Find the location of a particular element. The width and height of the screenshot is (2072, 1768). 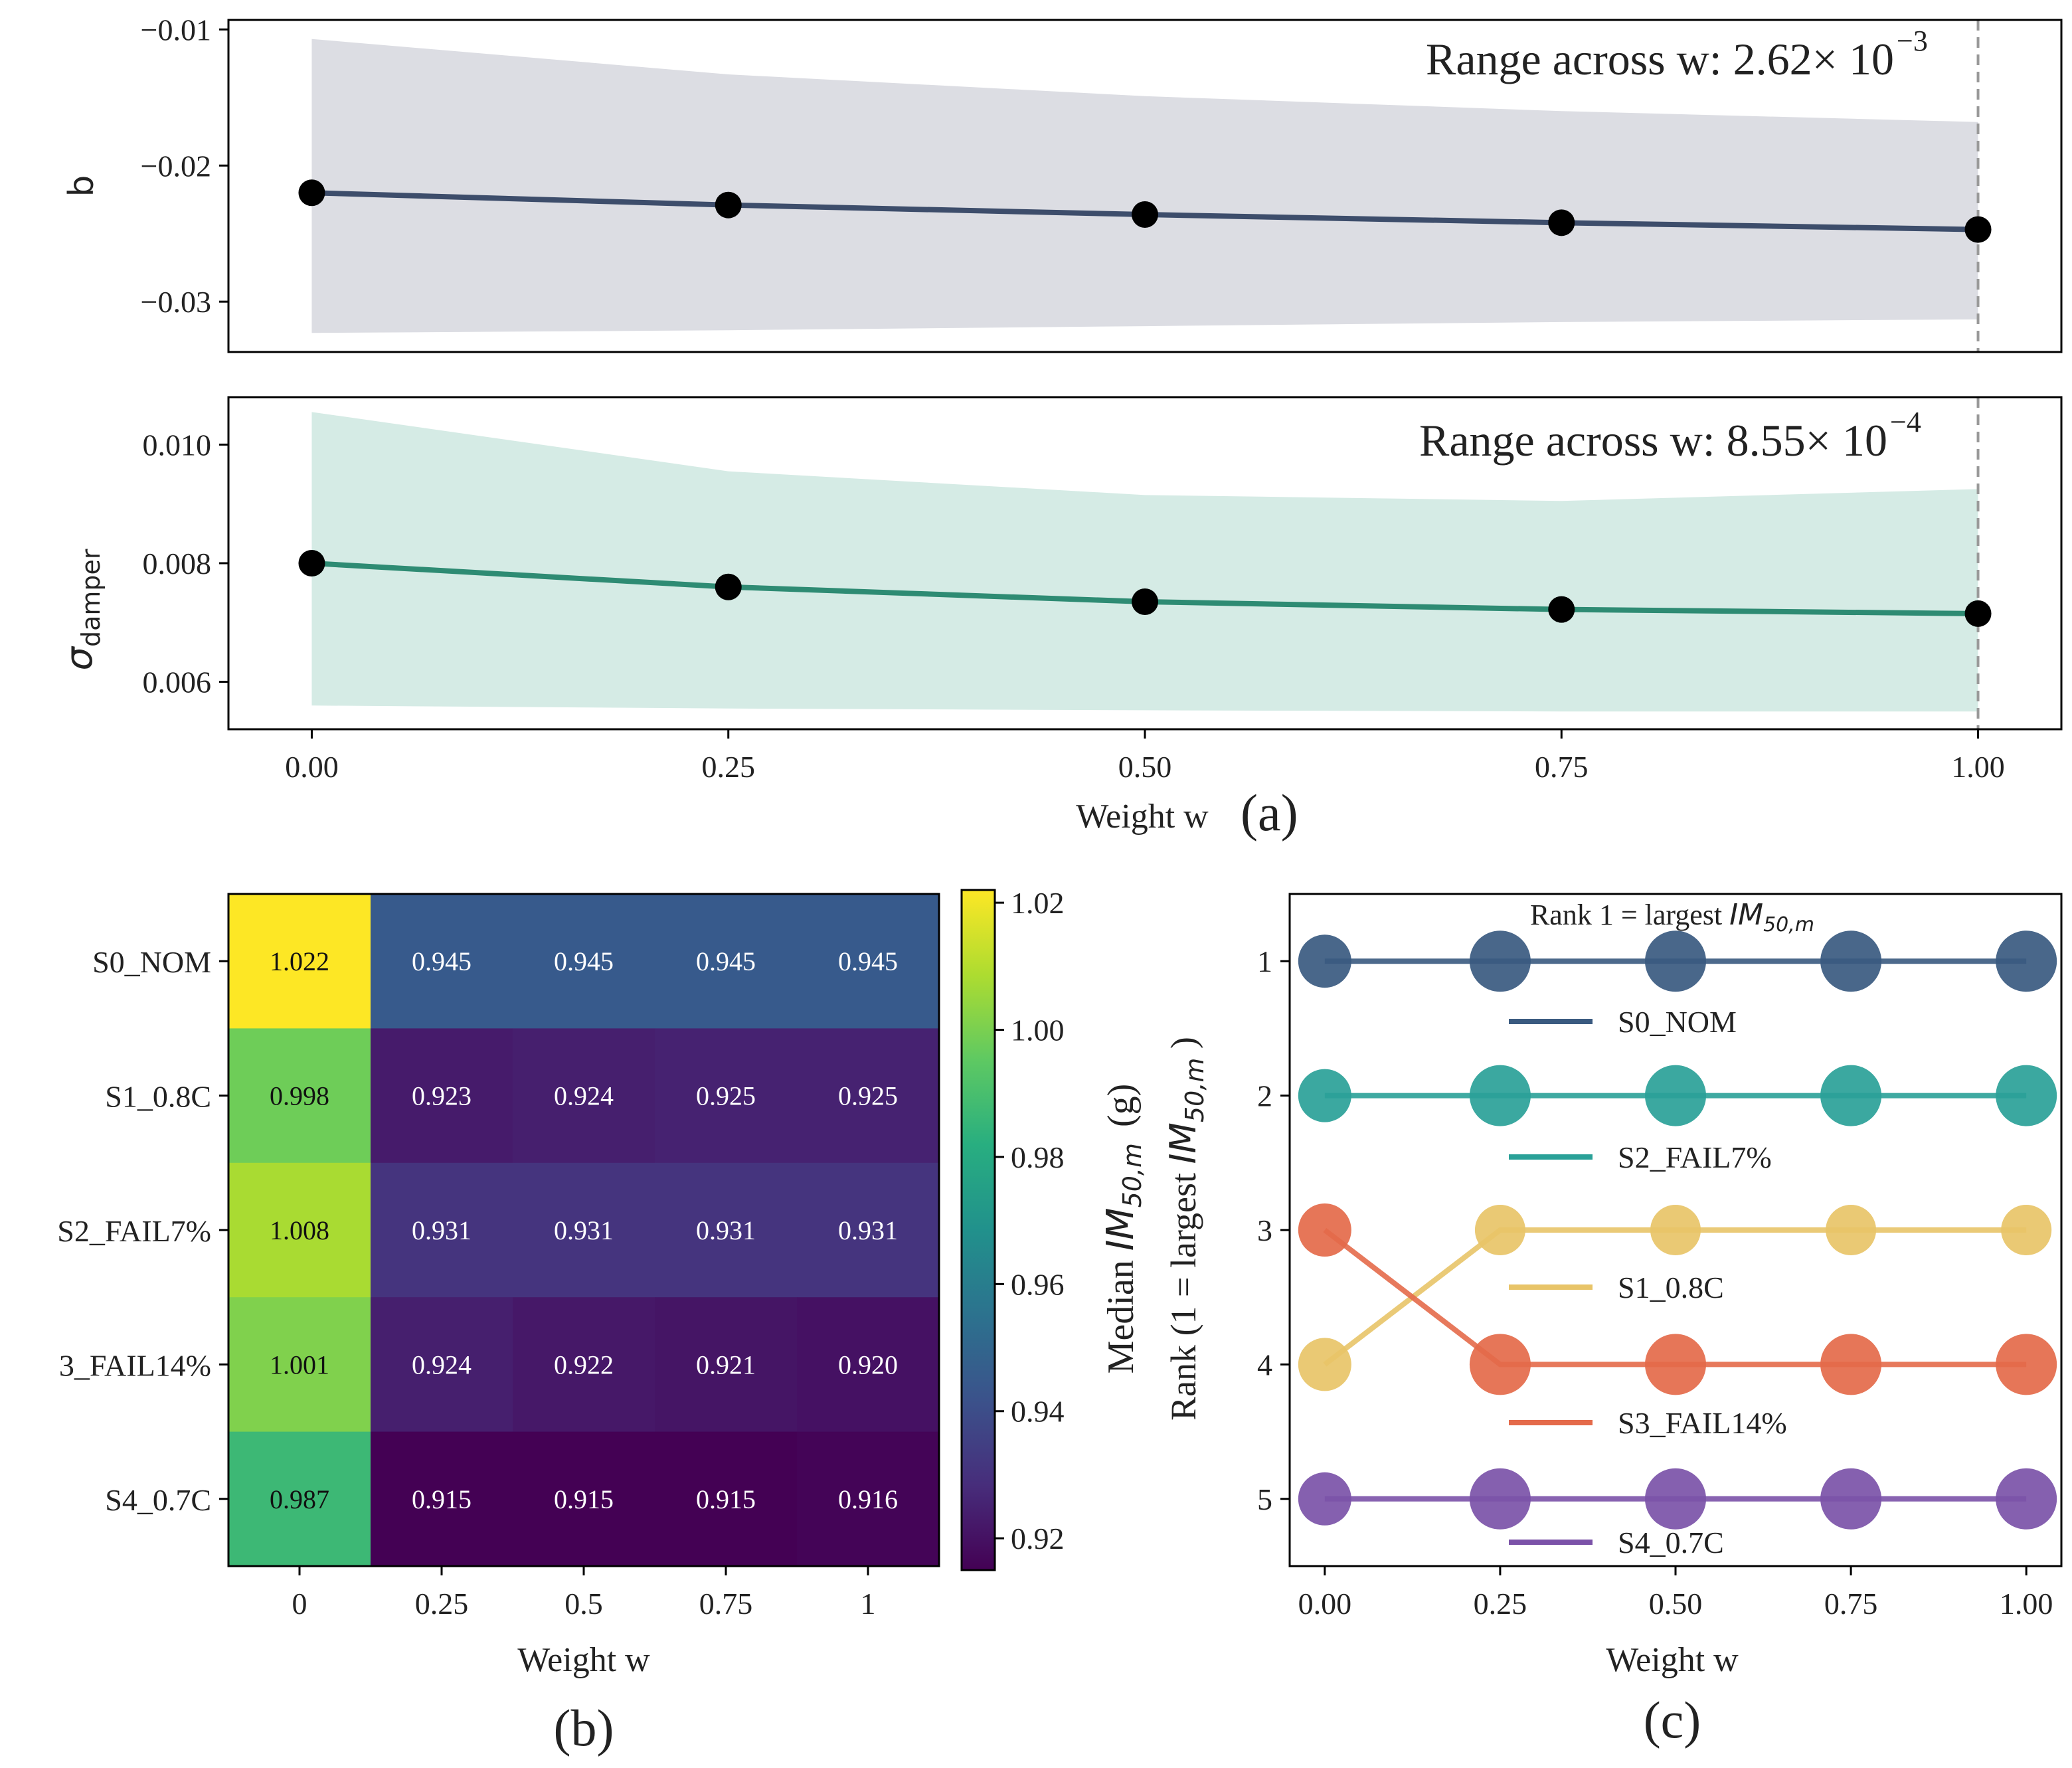

rank-x-tick-label: 0.25 is located at coordinates (1500, 1604).